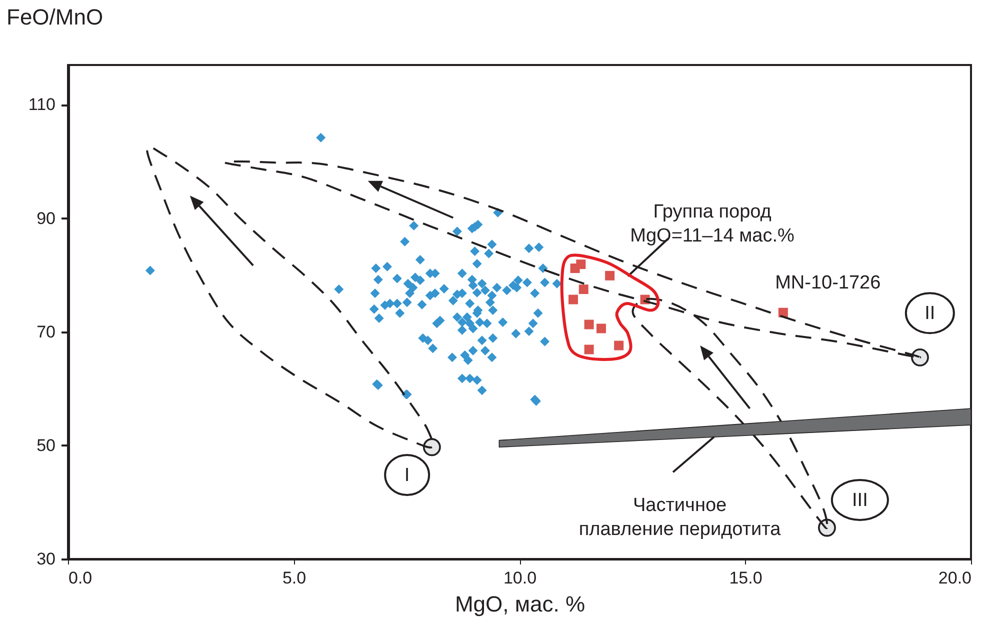  What do you see at coordinates (745, 578) in the screenshot?
I see `x-tick-label: 15.0` at bounding box center [745, 578].